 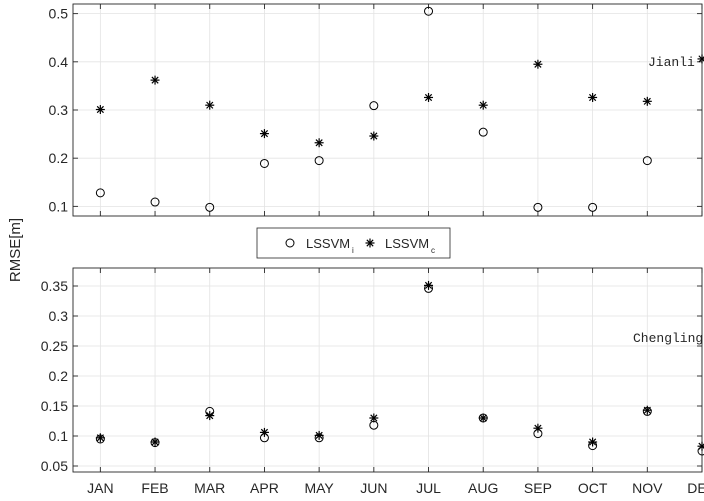 What do you see at coordinates (373, 488) in the screenshot?
I see `x-tick-label: JUN` at bounding box center [373, 488].